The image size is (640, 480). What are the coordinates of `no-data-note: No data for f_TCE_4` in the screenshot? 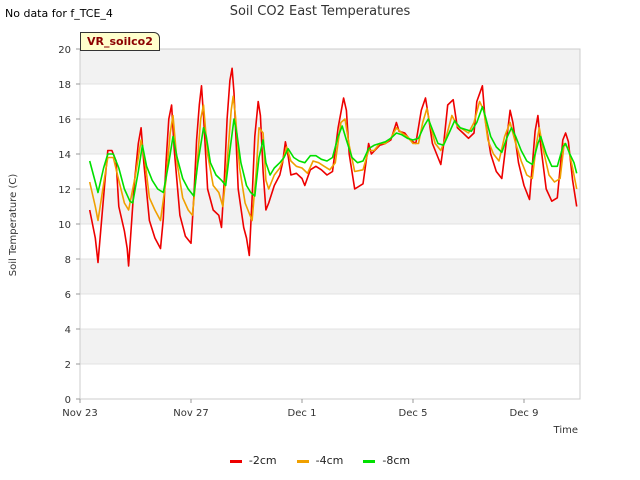 It's located at (59, 13).